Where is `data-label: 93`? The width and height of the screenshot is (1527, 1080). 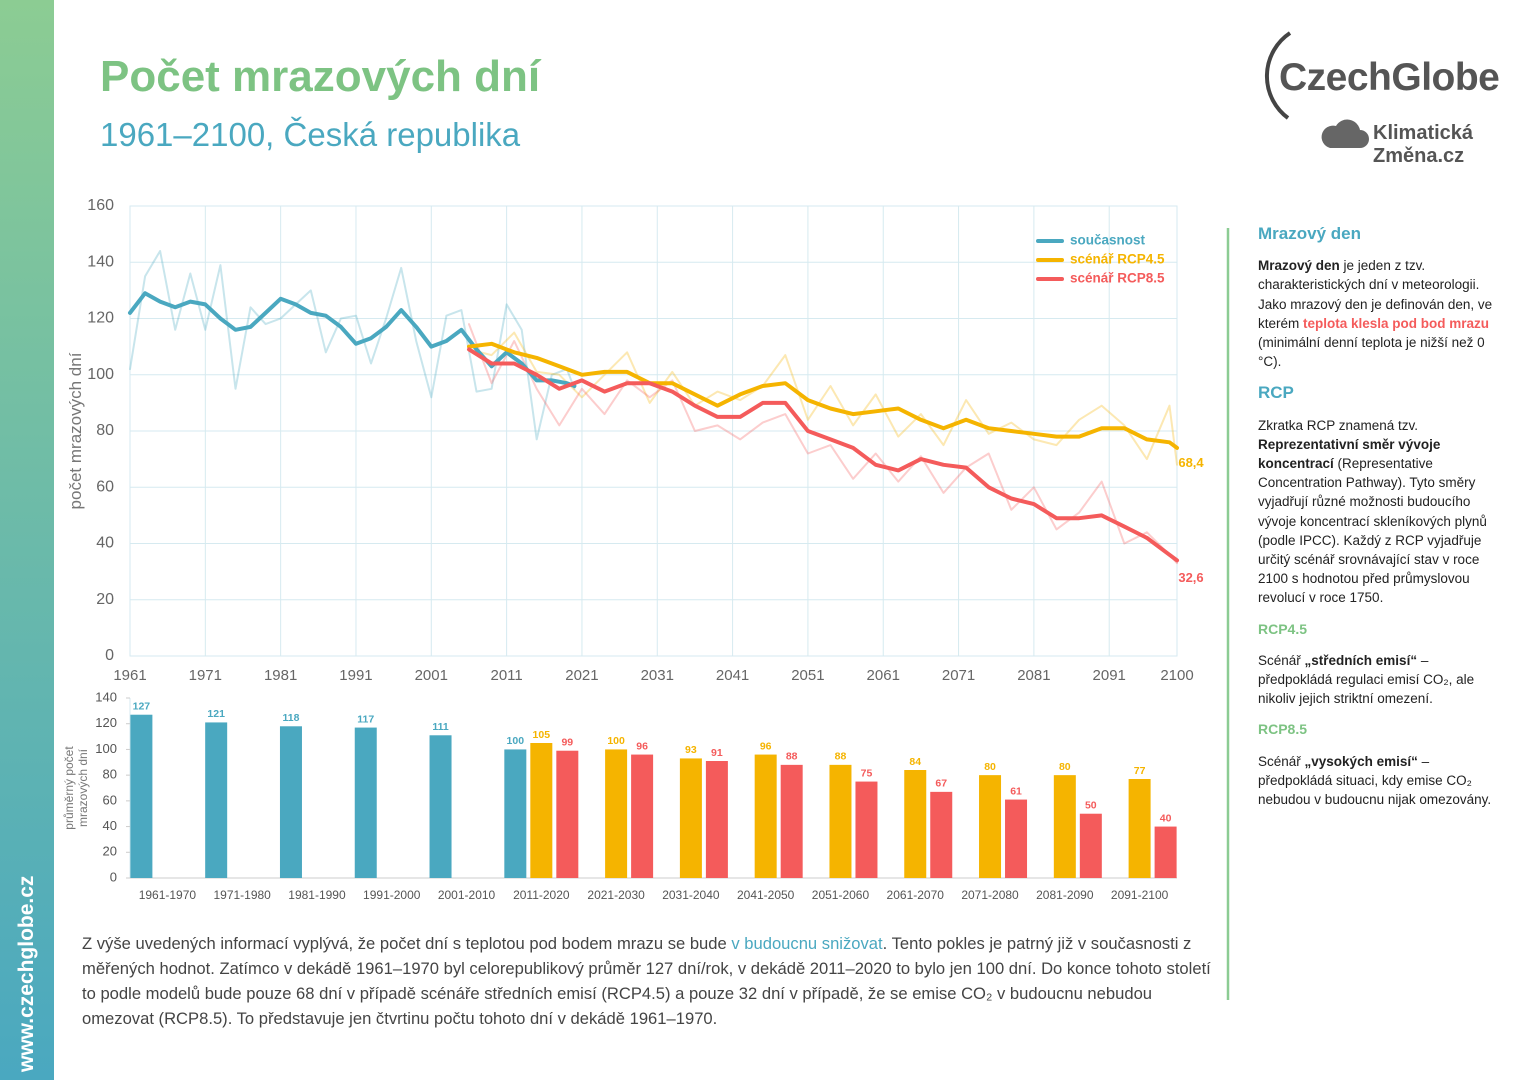 data-label: 93 is located at coordinates (691, 750).